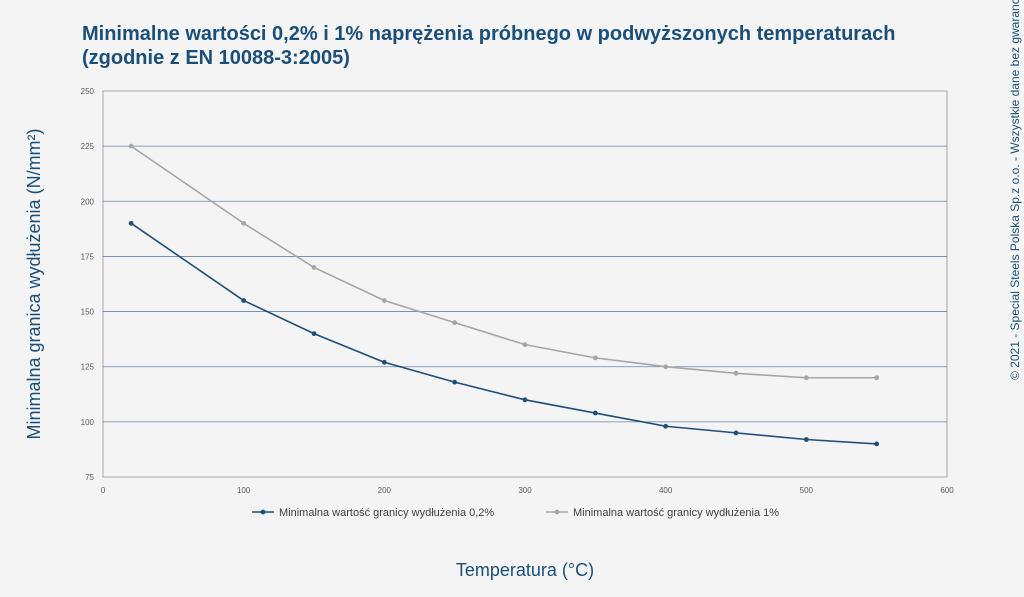 The image size is (1024, 597). Describe the element at coordinates (88, 201) in the screenshot. I see `y-tick-label: 200` at that location.